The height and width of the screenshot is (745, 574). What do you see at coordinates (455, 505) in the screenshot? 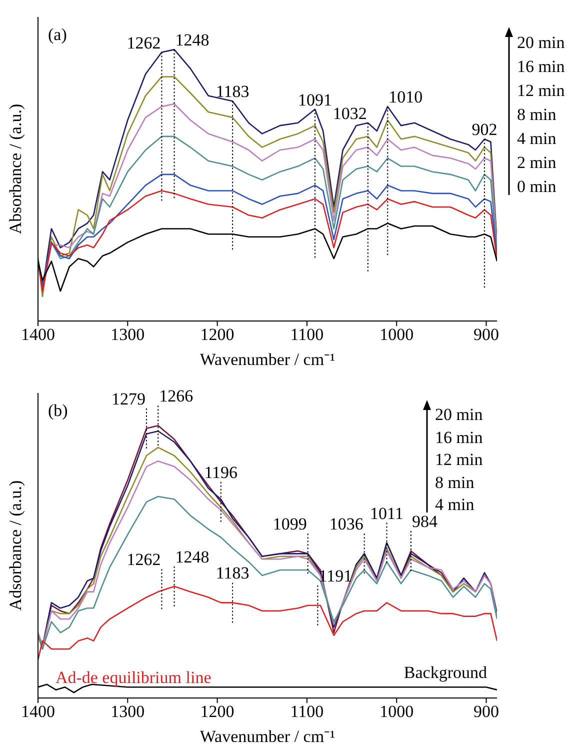
I see `annotation: 4 min` at bounding box center [455, 505].